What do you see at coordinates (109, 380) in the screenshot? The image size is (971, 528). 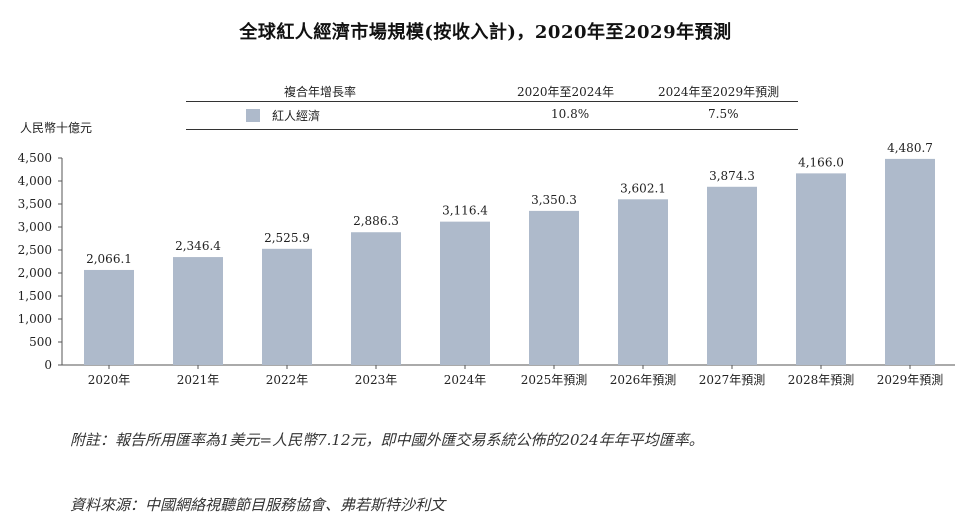 I see `x-tick-label: 2020年` at bounding box center [109, 380].